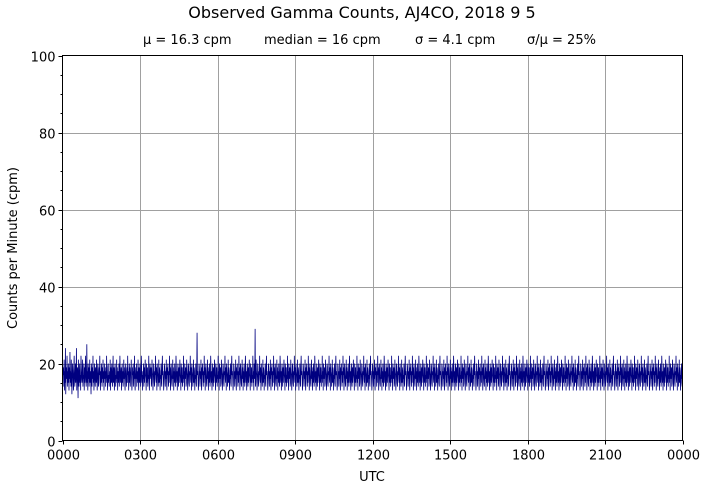 The image size is (705, 489). What do you see at coordinates (561, 40) in the screenshot?
I see `subtitle-ratio: σ/μ = 25%` at bounding box center [561, 40].